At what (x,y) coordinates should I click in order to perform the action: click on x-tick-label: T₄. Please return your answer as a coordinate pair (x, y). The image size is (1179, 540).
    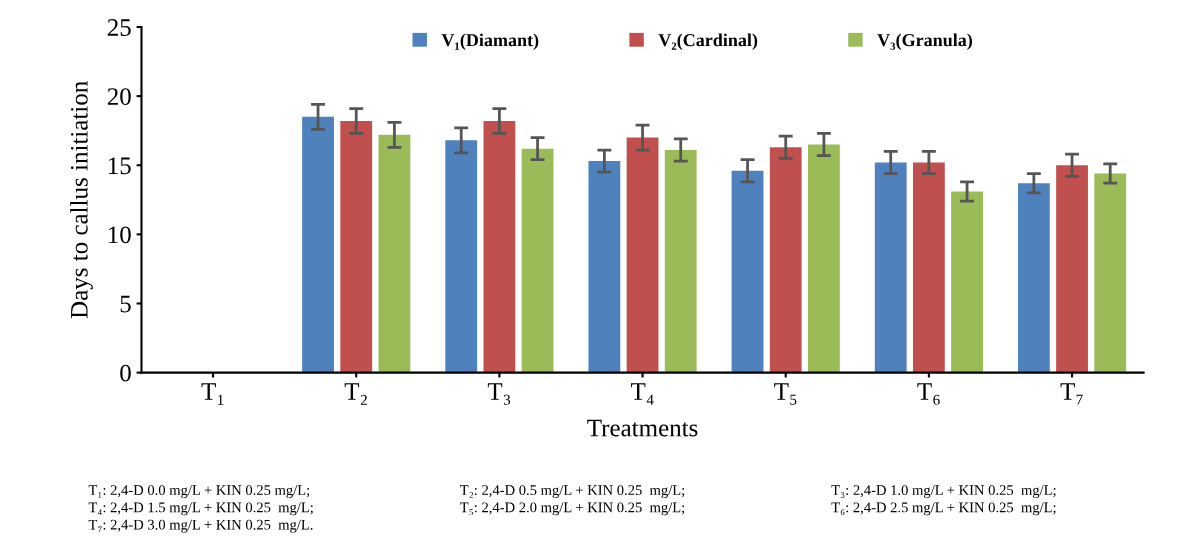
    Looking at the image, I should click on (642, 394).